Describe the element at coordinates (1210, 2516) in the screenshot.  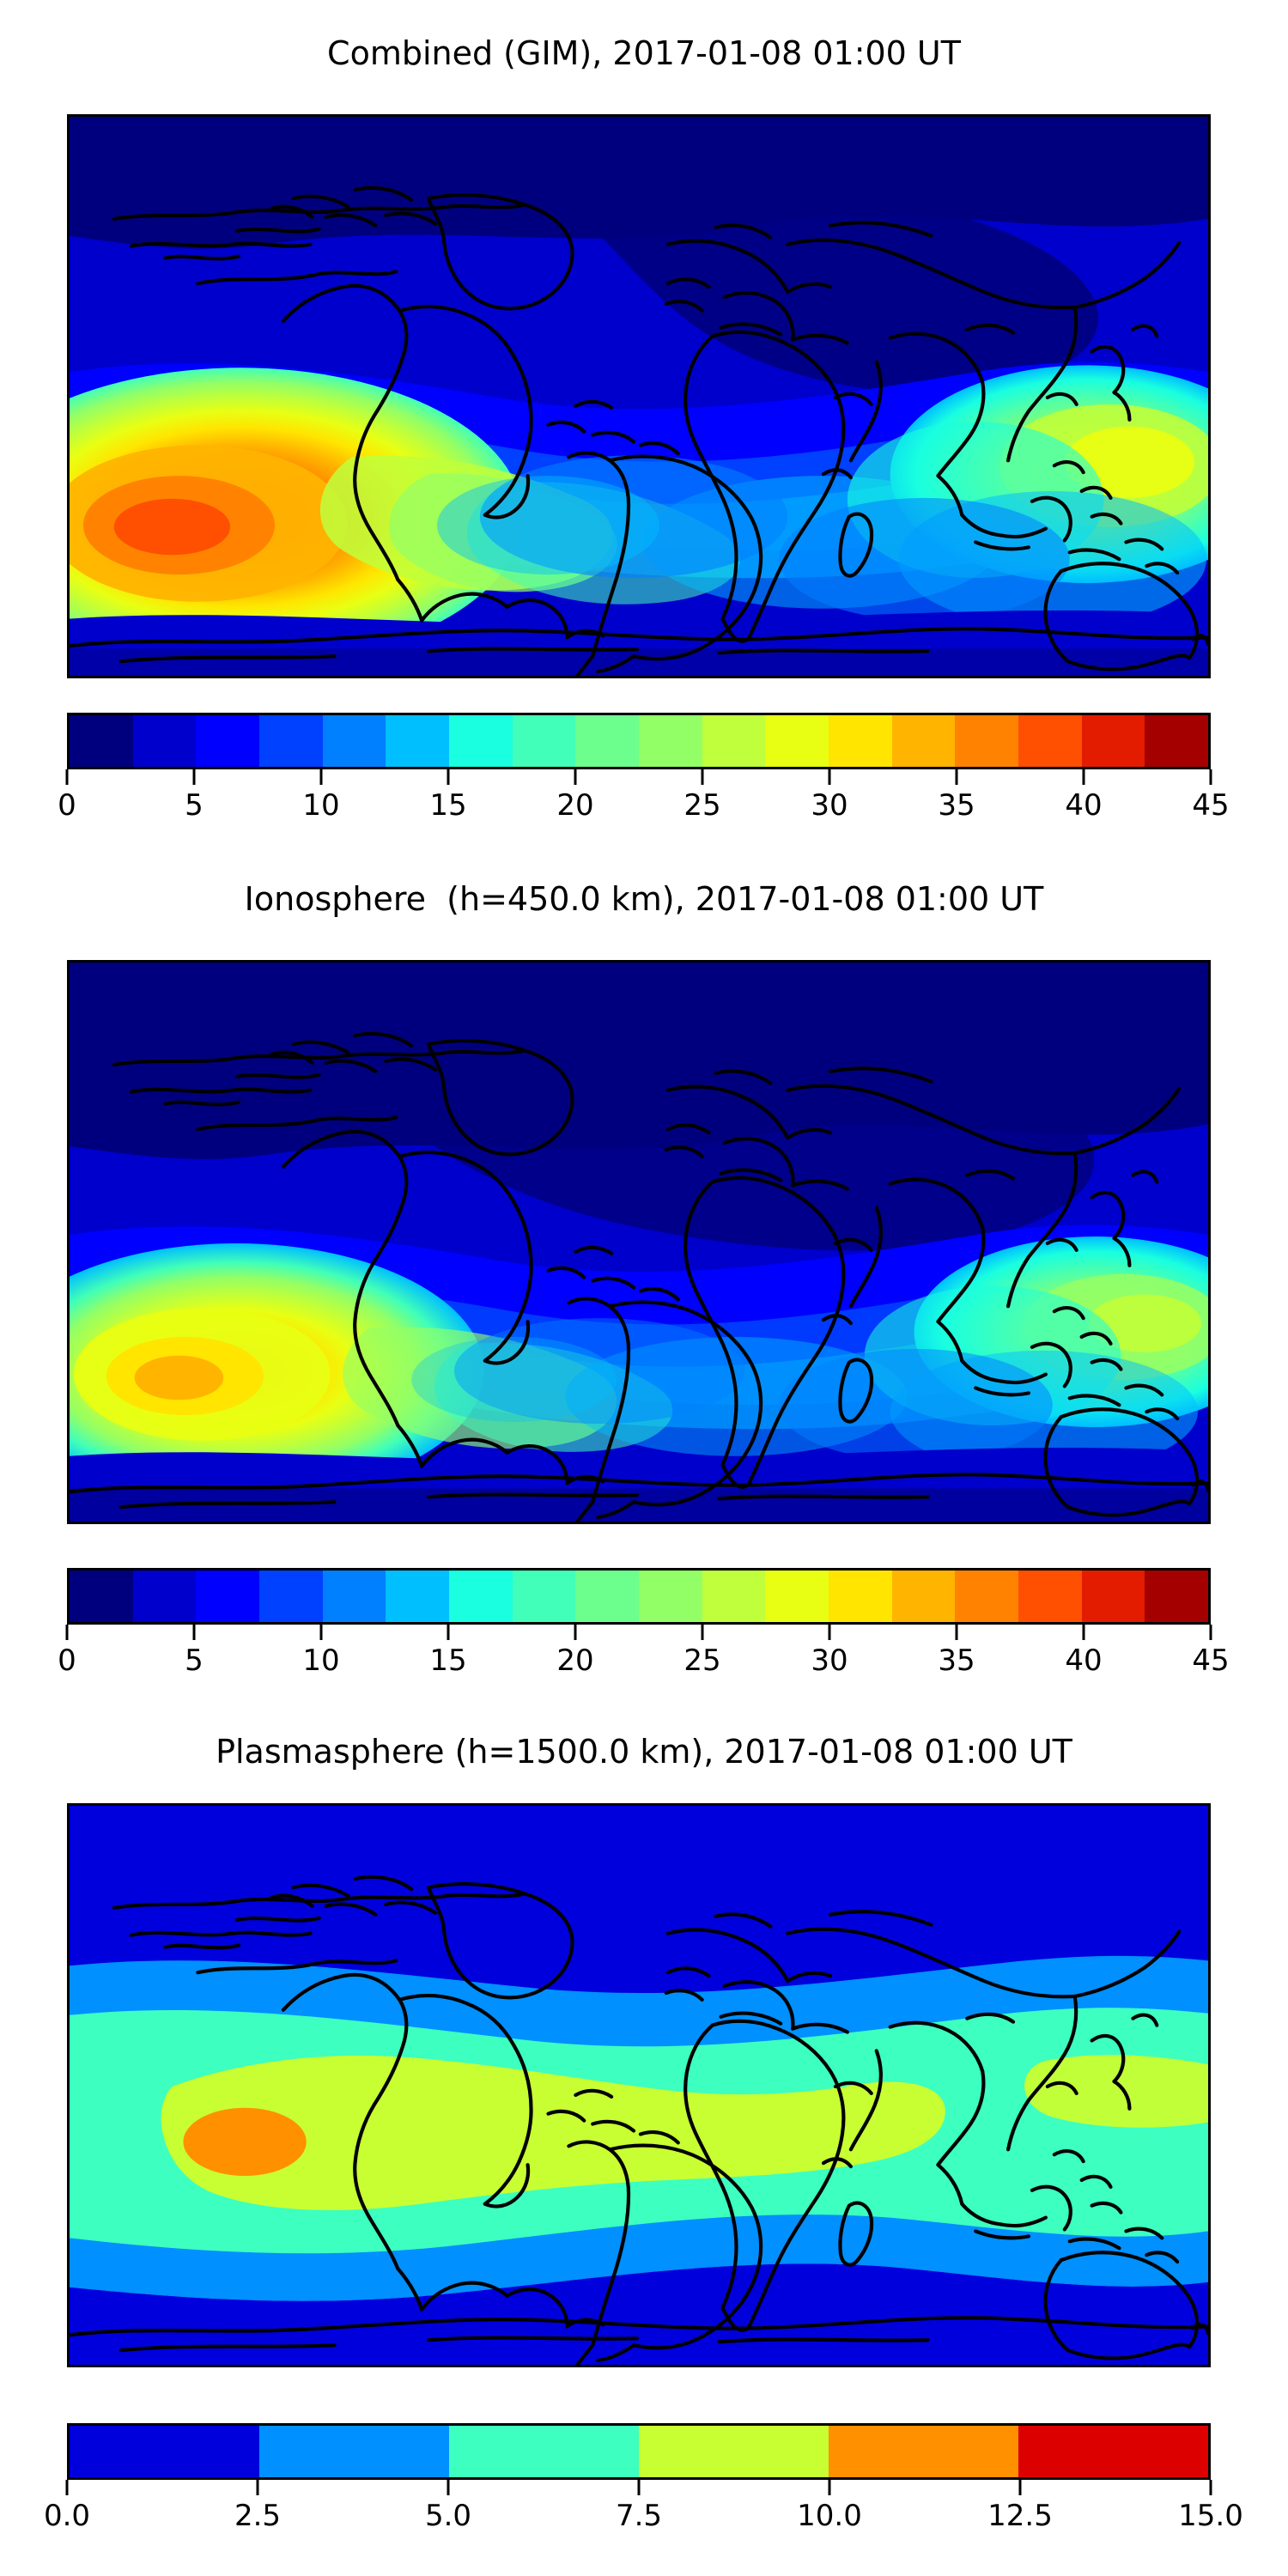
I see `colorbar-tick-label-6: 15.0` at that location.